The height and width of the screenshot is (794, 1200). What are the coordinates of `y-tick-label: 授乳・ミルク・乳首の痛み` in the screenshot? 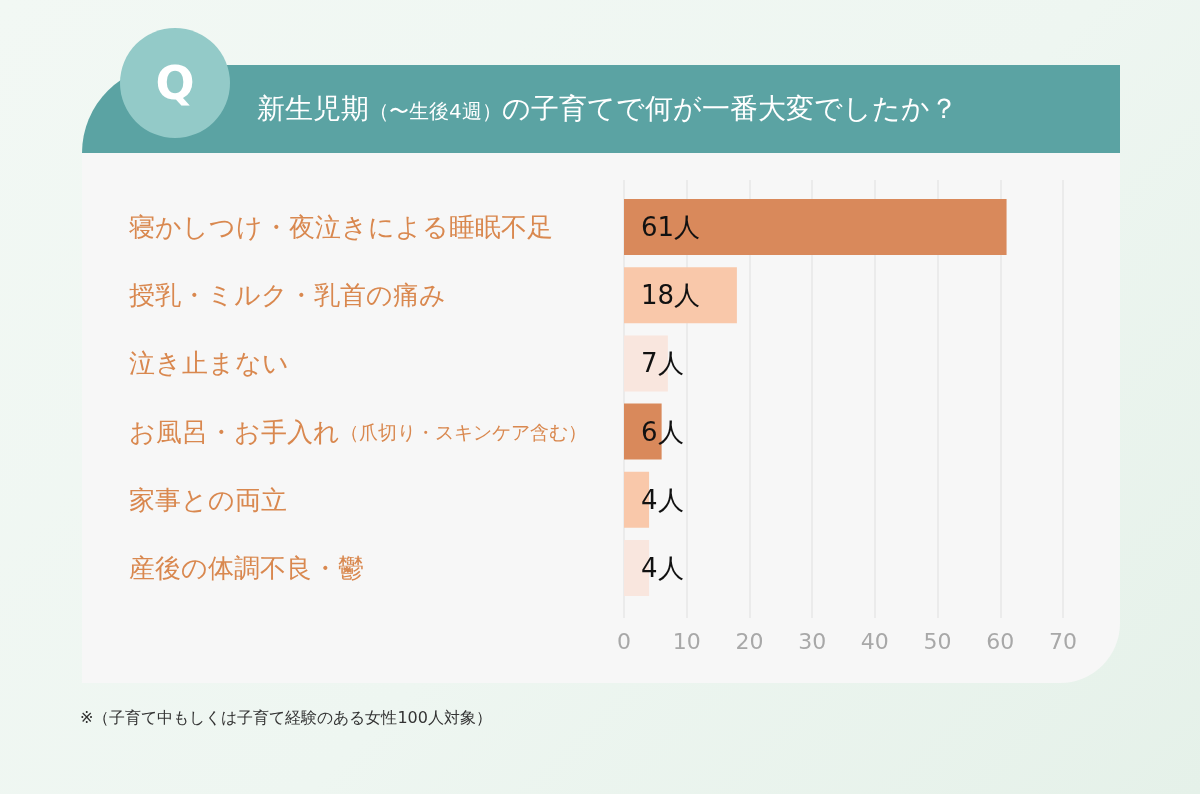 It's located at (287, 295).